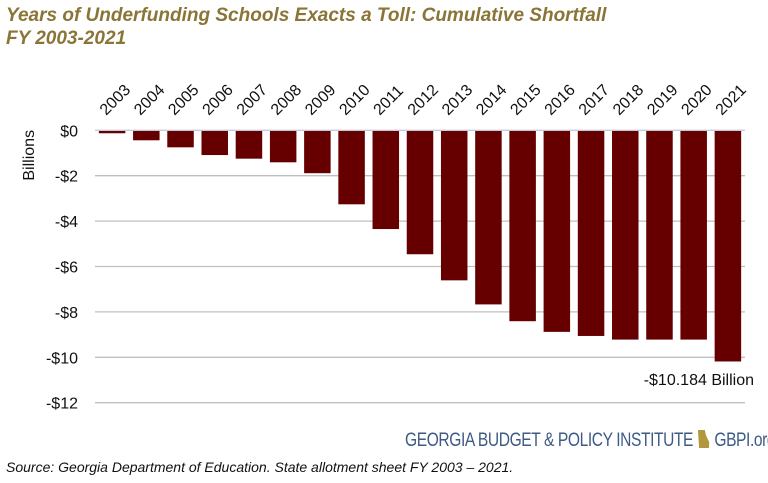  Describe the element at coordinates (29, 155) in the screenshot. I see `y-axis-label: Billions` at that location.